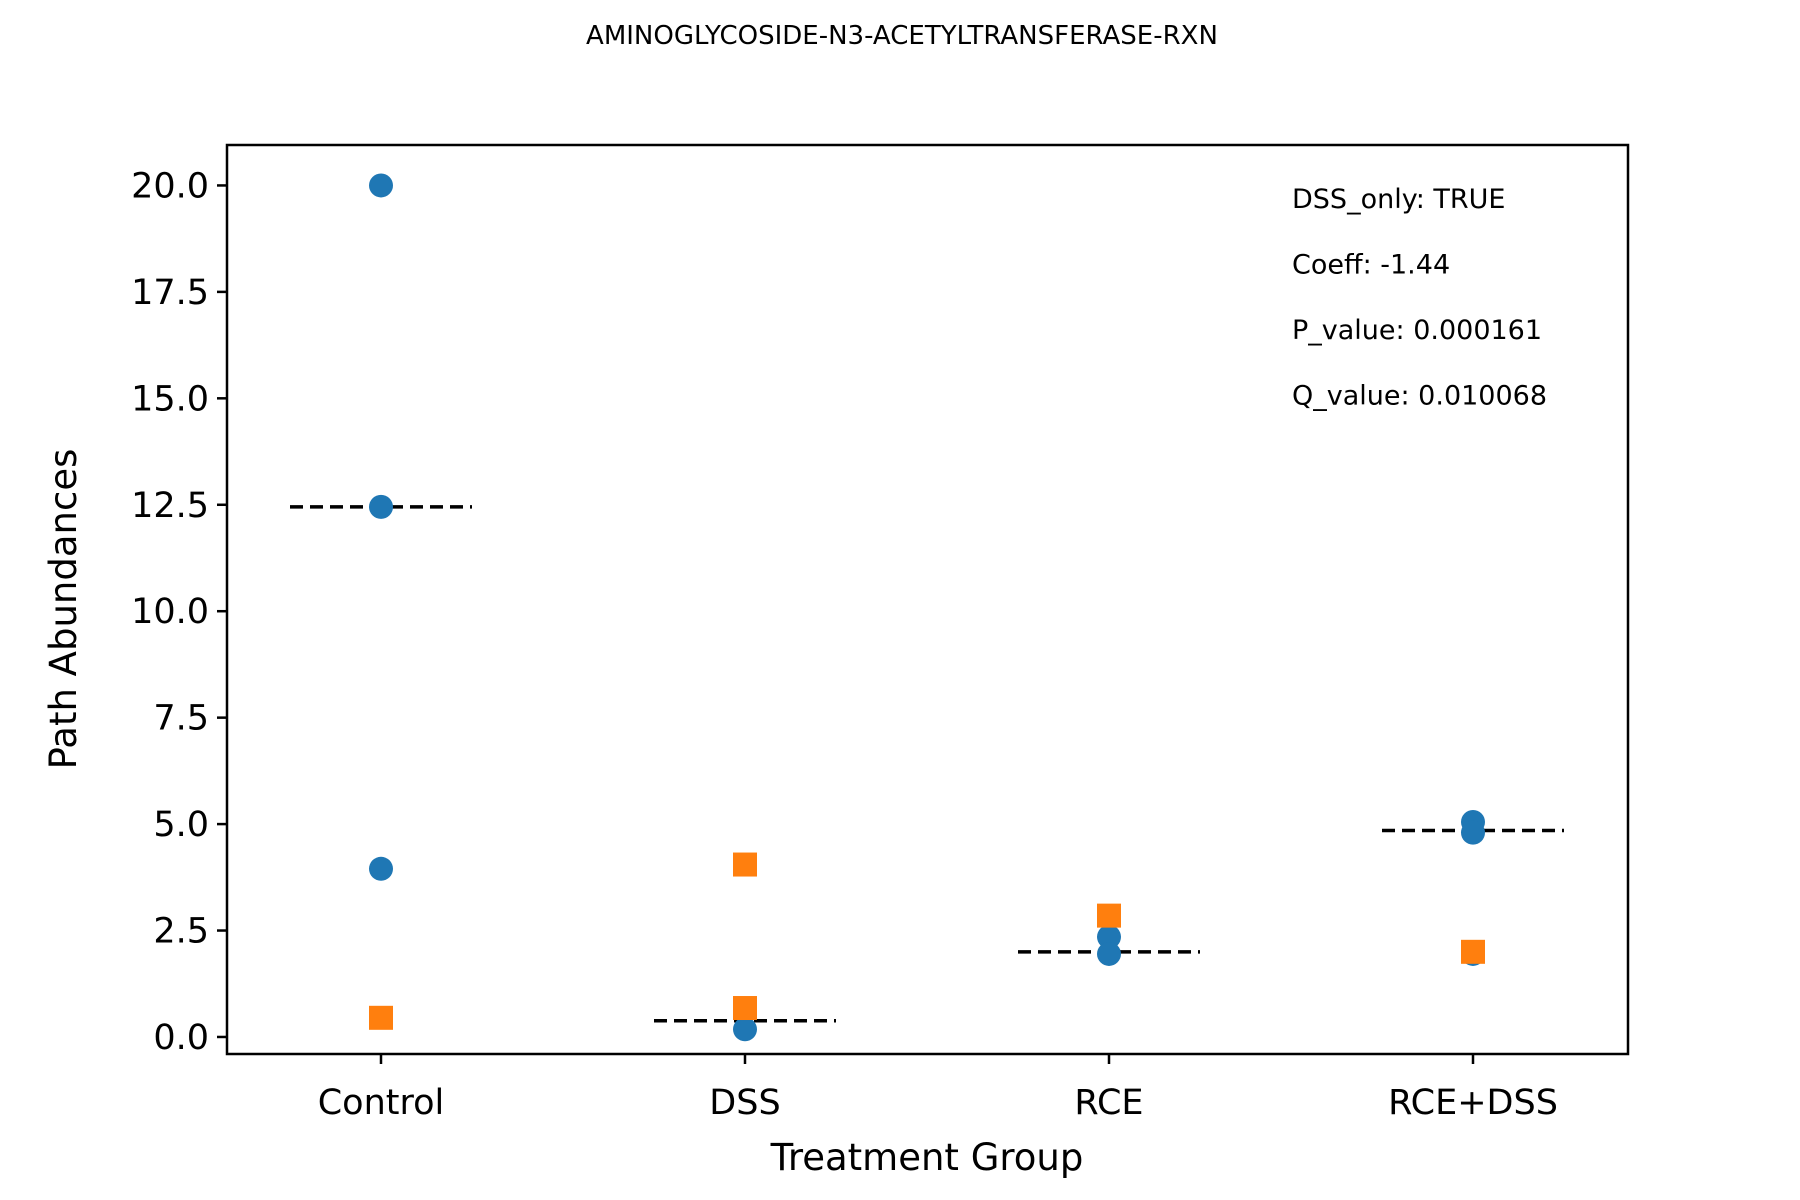 Image resolution: width=1800 pixels, height=1200 pixels. Describe the element at coordinates (1417, 330) in the screenshot. I see `annotation-2: P_value: 0.000161` at that location.